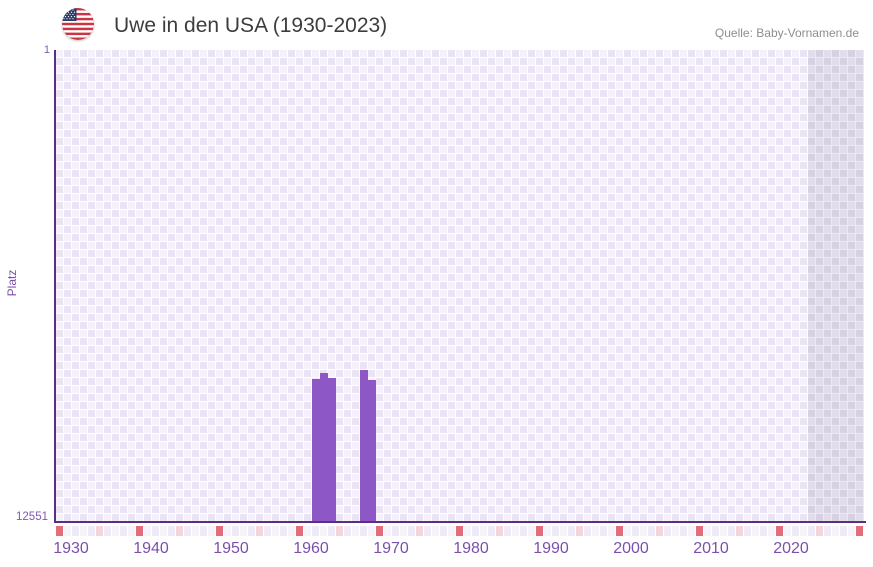  What do you see at coordinates (471, 548) in the screenshot?
I see `x-axis-tick-1980: 1980` at bounding box center [471, 548].